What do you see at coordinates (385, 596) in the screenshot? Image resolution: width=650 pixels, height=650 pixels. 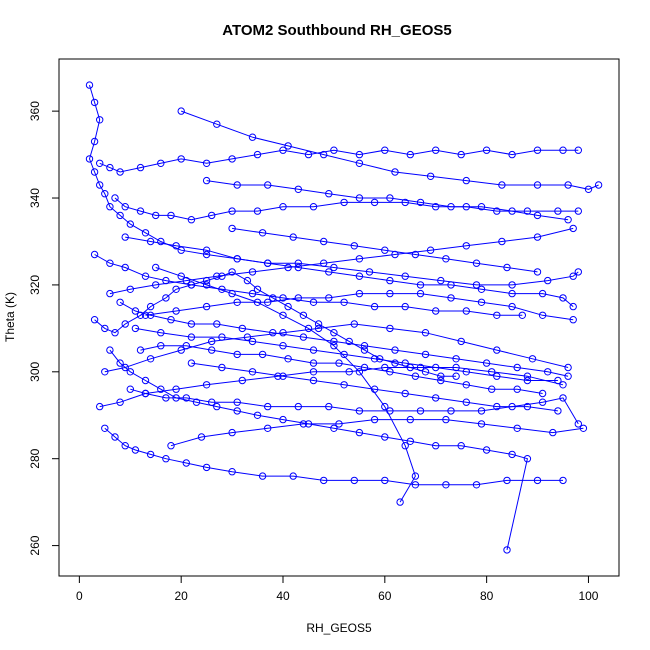 I see `x-tick-label: 60` at bounding box center [385, 596].